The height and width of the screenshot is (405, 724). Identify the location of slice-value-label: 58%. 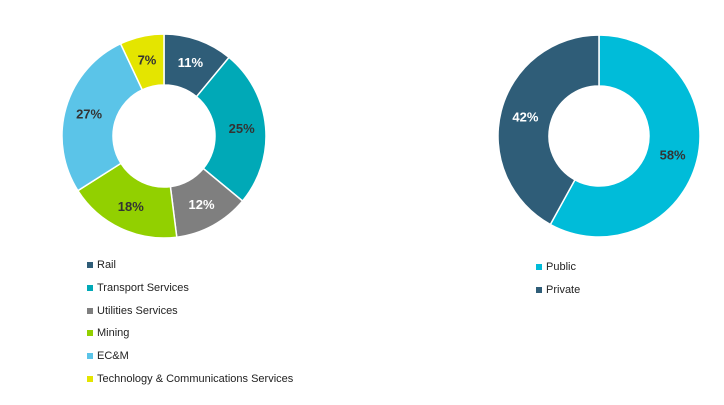
(673, 154).